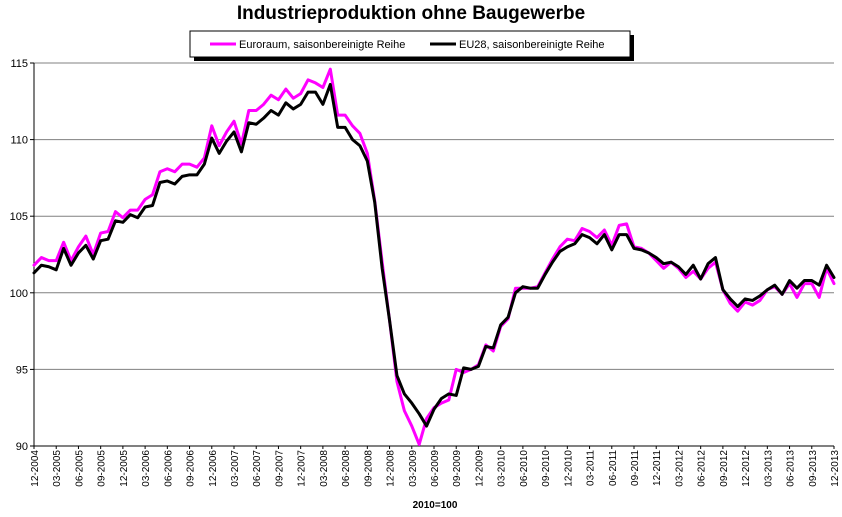 This screenshot has height=517, width=842. Describe the element at coordinates (257, 468) in the screenshot. I see `x-tick-label: 06-2007` at that location.